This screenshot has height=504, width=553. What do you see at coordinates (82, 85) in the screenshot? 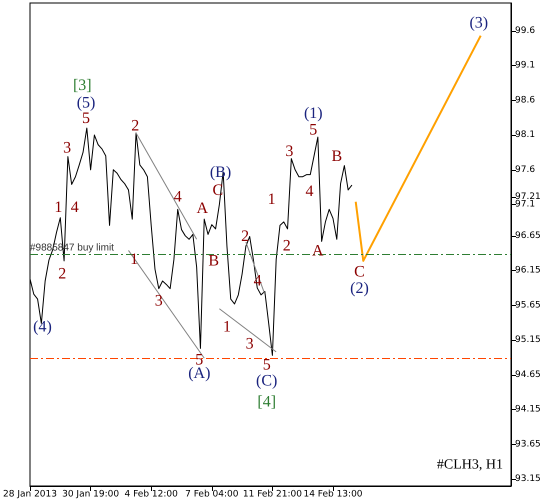
I see `annotation: [3]` at bounding box center [82, 85].